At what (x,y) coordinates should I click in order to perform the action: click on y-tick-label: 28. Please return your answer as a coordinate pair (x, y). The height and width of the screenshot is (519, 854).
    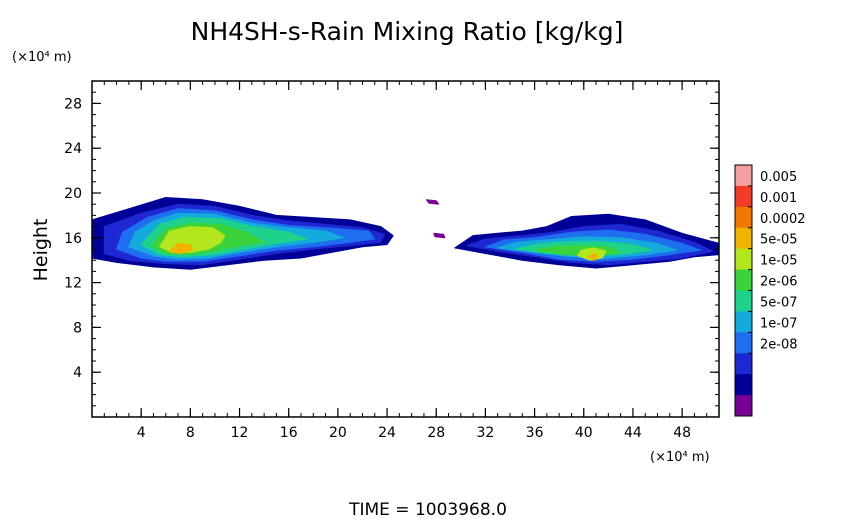
    Looking at the image, I should click on (73, 104).